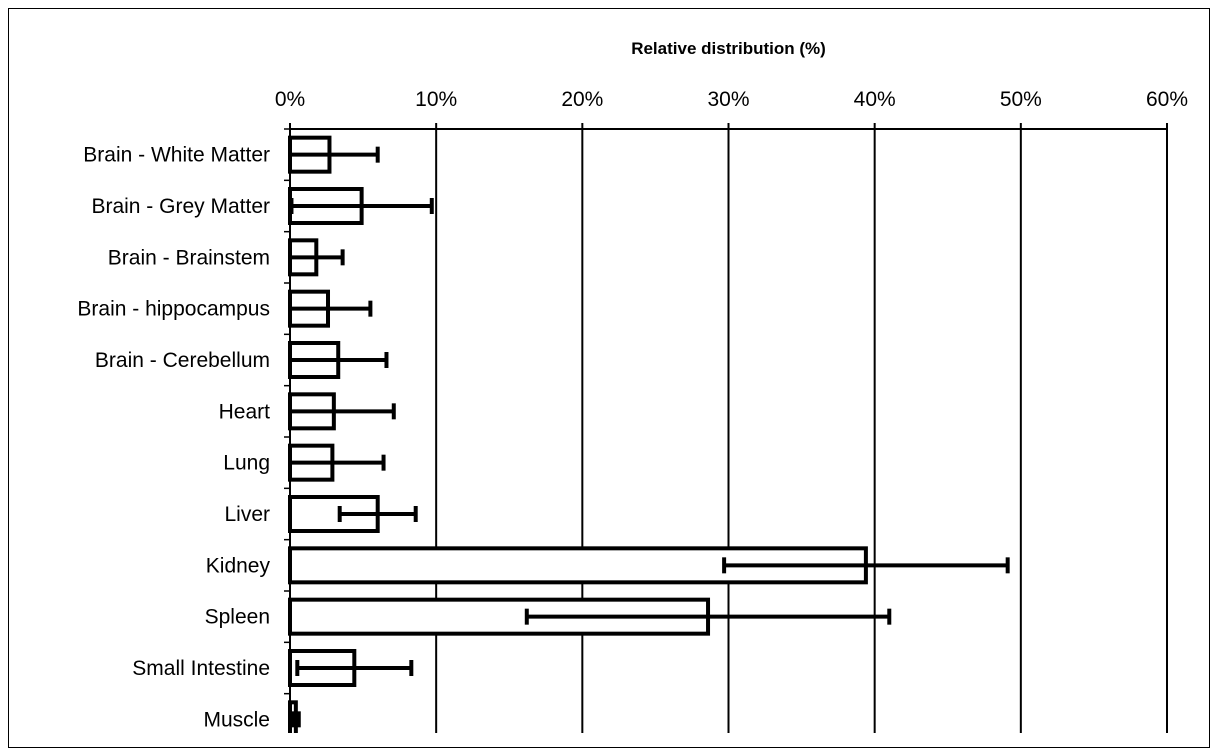 This screenshot has width=1219, height=748. Describe the element at coordinates (236, 719) in the screenshot. I see `category-label: Muscle` at that location.